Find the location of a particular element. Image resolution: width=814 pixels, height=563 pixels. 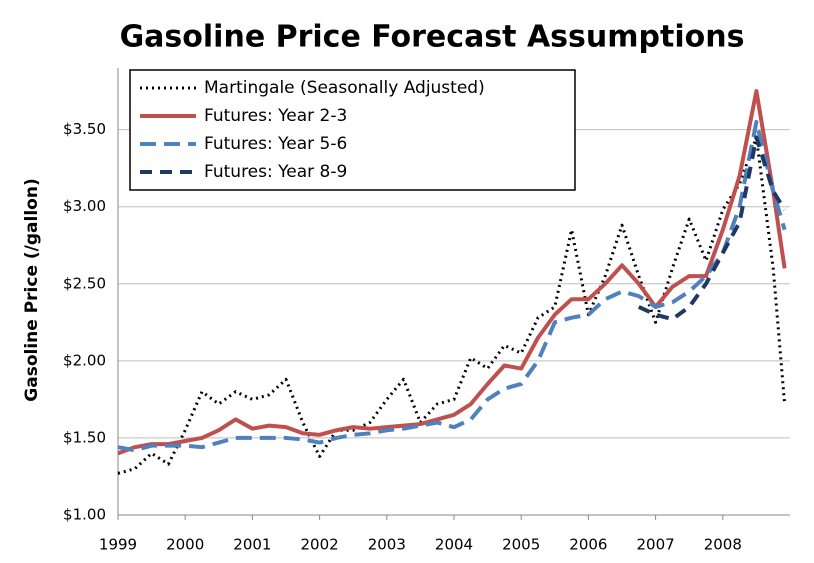

chart-title: Gasoline Price Forecast Assumptions is located at coordinates (432, 37).